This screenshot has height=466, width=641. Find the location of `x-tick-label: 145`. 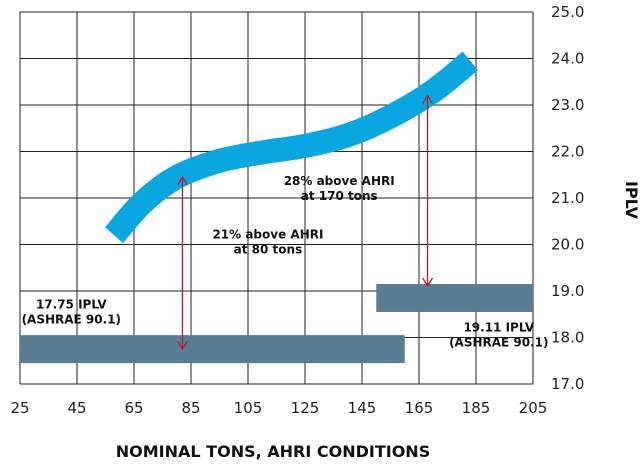

x-tick-label: 145 is located at coordinates (362, 408).